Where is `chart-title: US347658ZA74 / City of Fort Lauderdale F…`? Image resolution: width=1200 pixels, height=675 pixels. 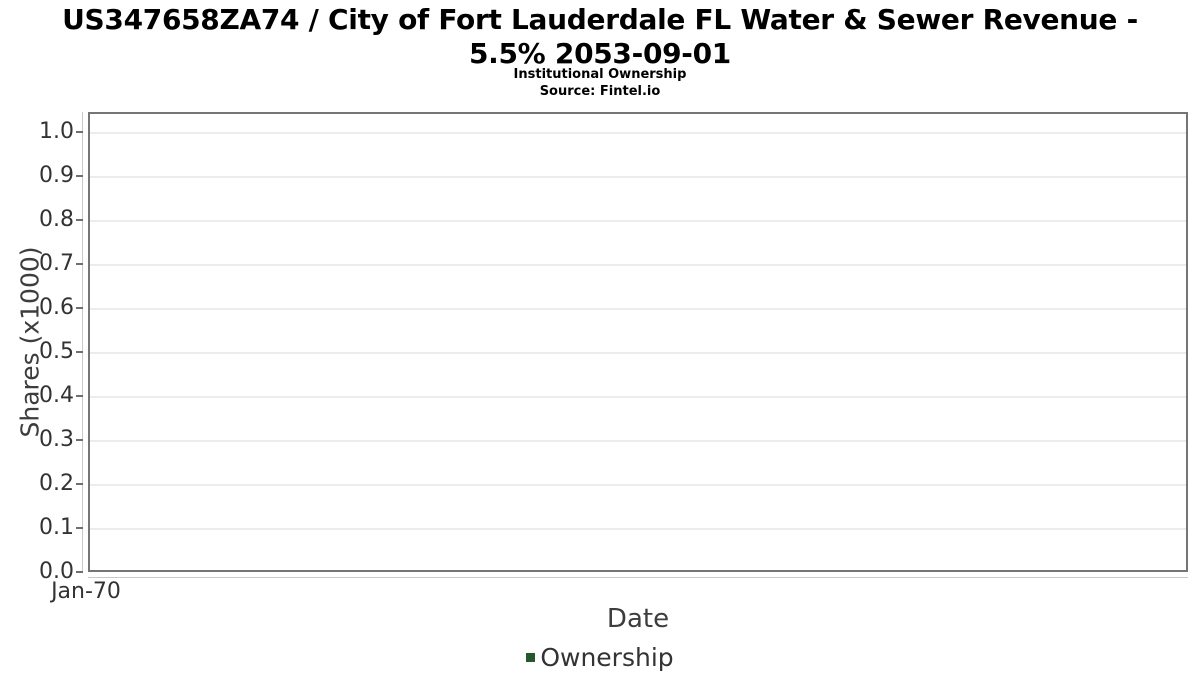
chart-title: US347658ZA74 / City of Fort Lauderdale F… is located at coordinates (600, 36).